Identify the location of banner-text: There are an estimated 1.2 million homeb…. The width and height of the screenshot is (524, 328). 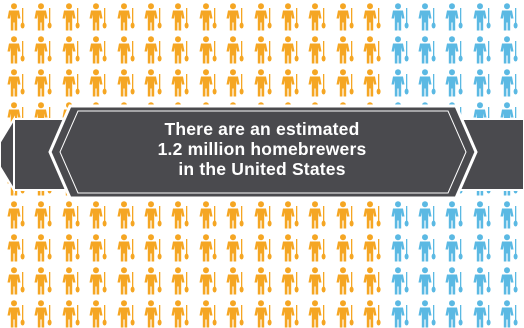
(262, 149).